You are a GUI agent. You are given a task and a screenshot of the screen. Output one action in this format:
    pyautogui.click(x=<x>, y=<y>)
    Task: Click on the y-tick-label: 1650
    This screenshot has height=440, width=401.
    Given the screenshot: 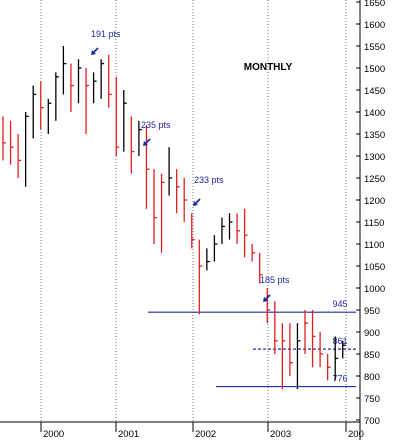 What is the action you would take?
    pyautogui.click(x=374, y=4)
    